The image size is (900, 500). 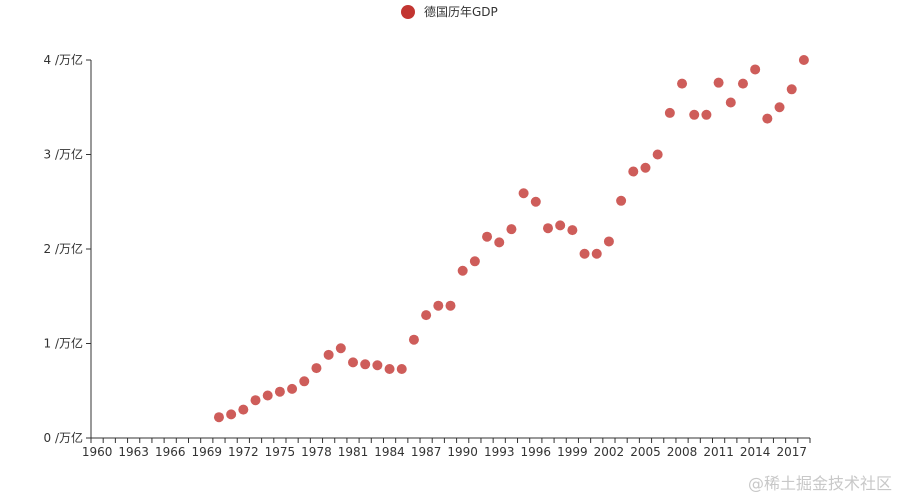 What do you see at coordinates (499, 452) in the screenshot?
I see `x-tick-label: 1993` at bounding box center [499, 452].